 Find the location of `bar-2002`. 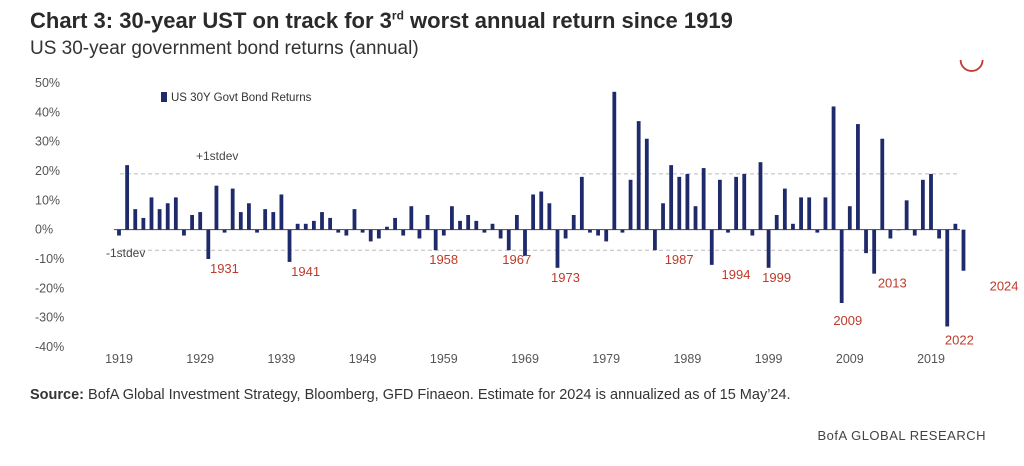

bar-2002 is located at coordinates (793, 226).